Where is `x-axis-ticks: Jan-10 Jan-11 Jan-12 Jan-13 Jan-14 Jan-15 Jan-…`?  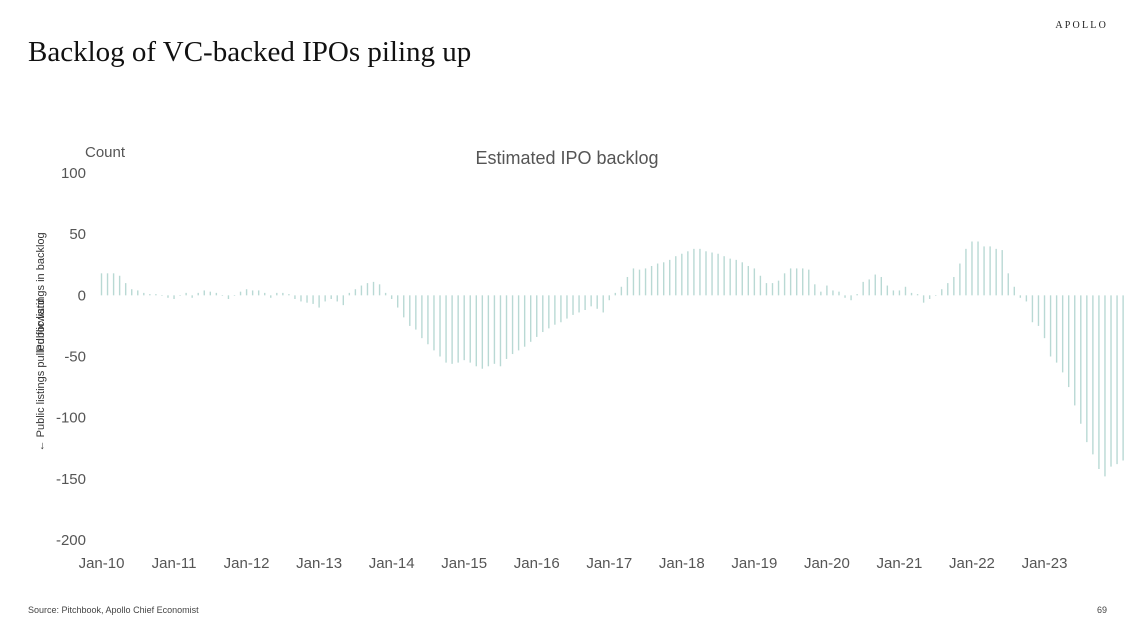 x-axis-ticks: Jan-10 Jan-11 Jan-12 Jan-13 Jan-14 Jan-15 Jan-… is located at coordinates (573, 563).